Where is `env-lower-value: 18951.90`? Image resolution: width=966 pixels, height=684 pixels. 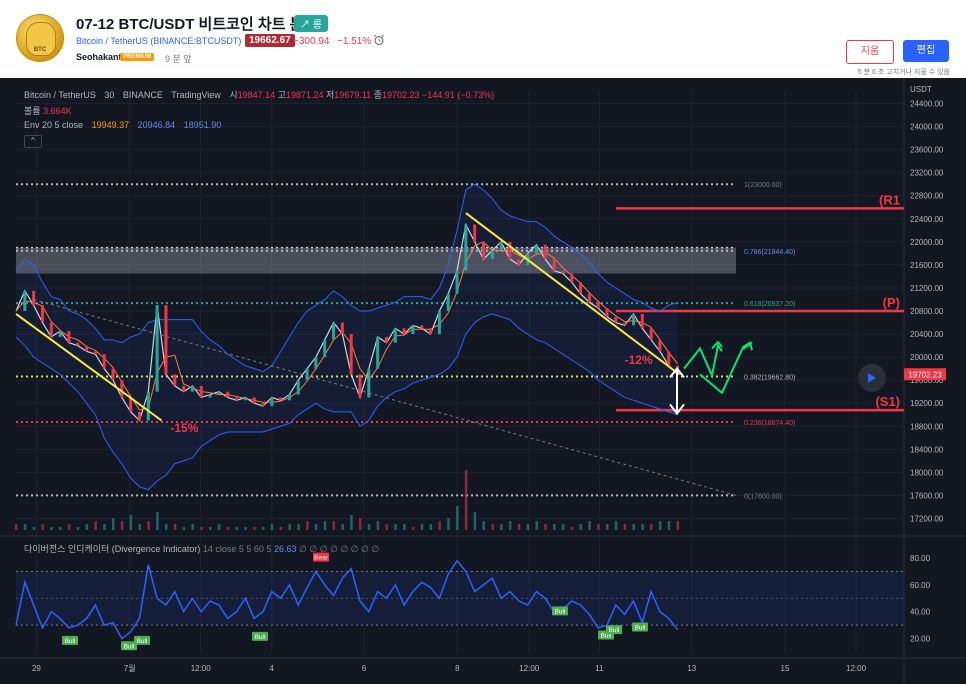
env-lower-value: 18951.90 is located at coordinates (202, 125).